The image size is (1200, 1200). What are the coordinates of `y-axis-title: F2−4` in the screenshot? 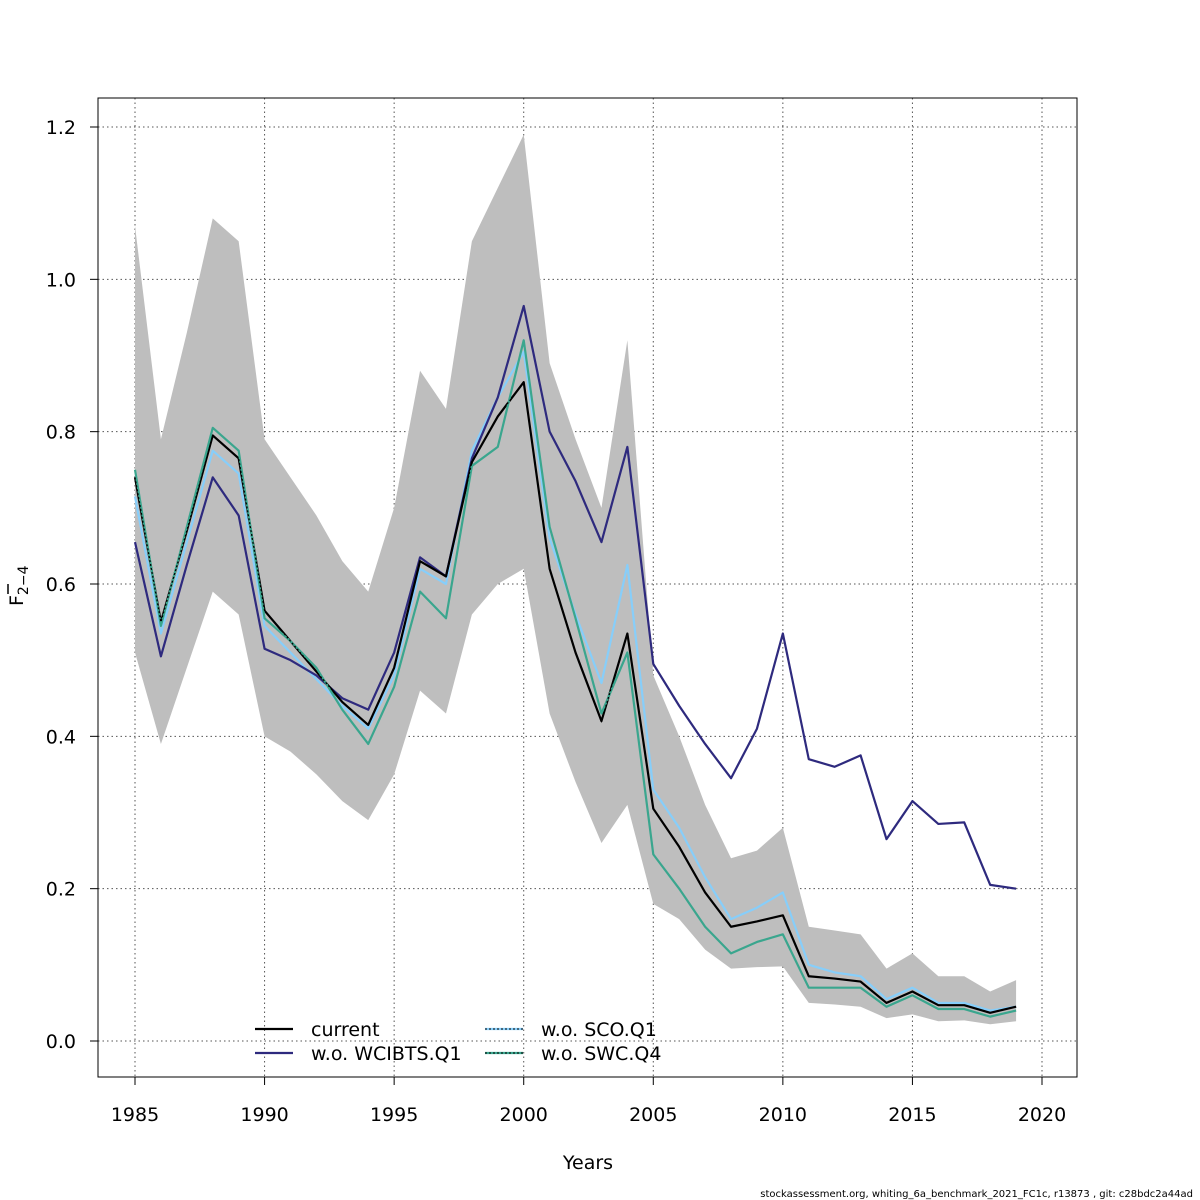 It's located at (19, 585).